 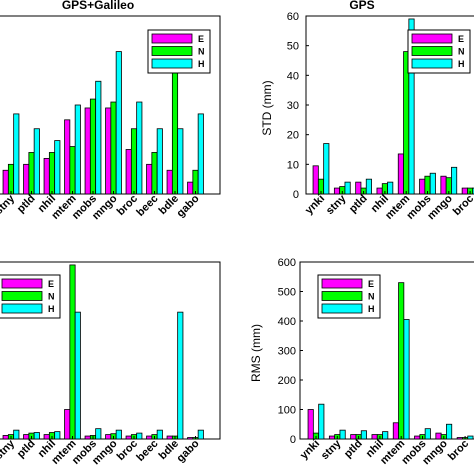 I want to click on chart-title: GPS, so click(x=361, y=6).